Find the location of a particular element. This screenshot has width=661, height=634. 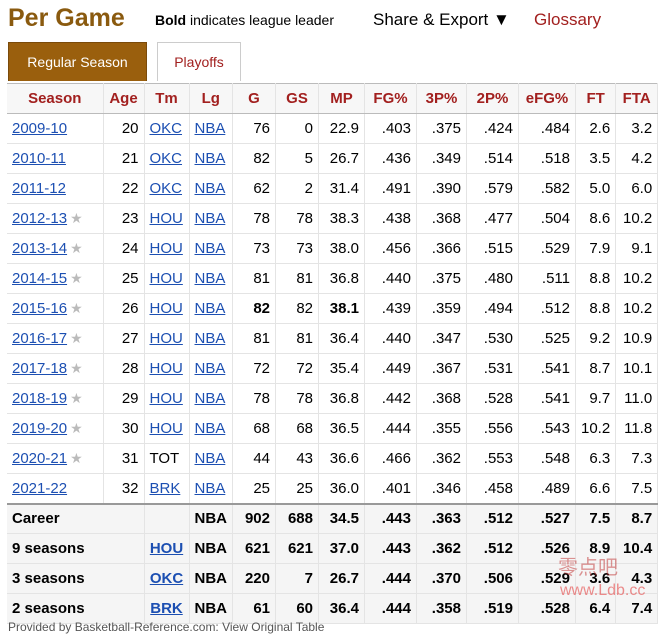

column-header: FT is located at coordinates (596, 98).